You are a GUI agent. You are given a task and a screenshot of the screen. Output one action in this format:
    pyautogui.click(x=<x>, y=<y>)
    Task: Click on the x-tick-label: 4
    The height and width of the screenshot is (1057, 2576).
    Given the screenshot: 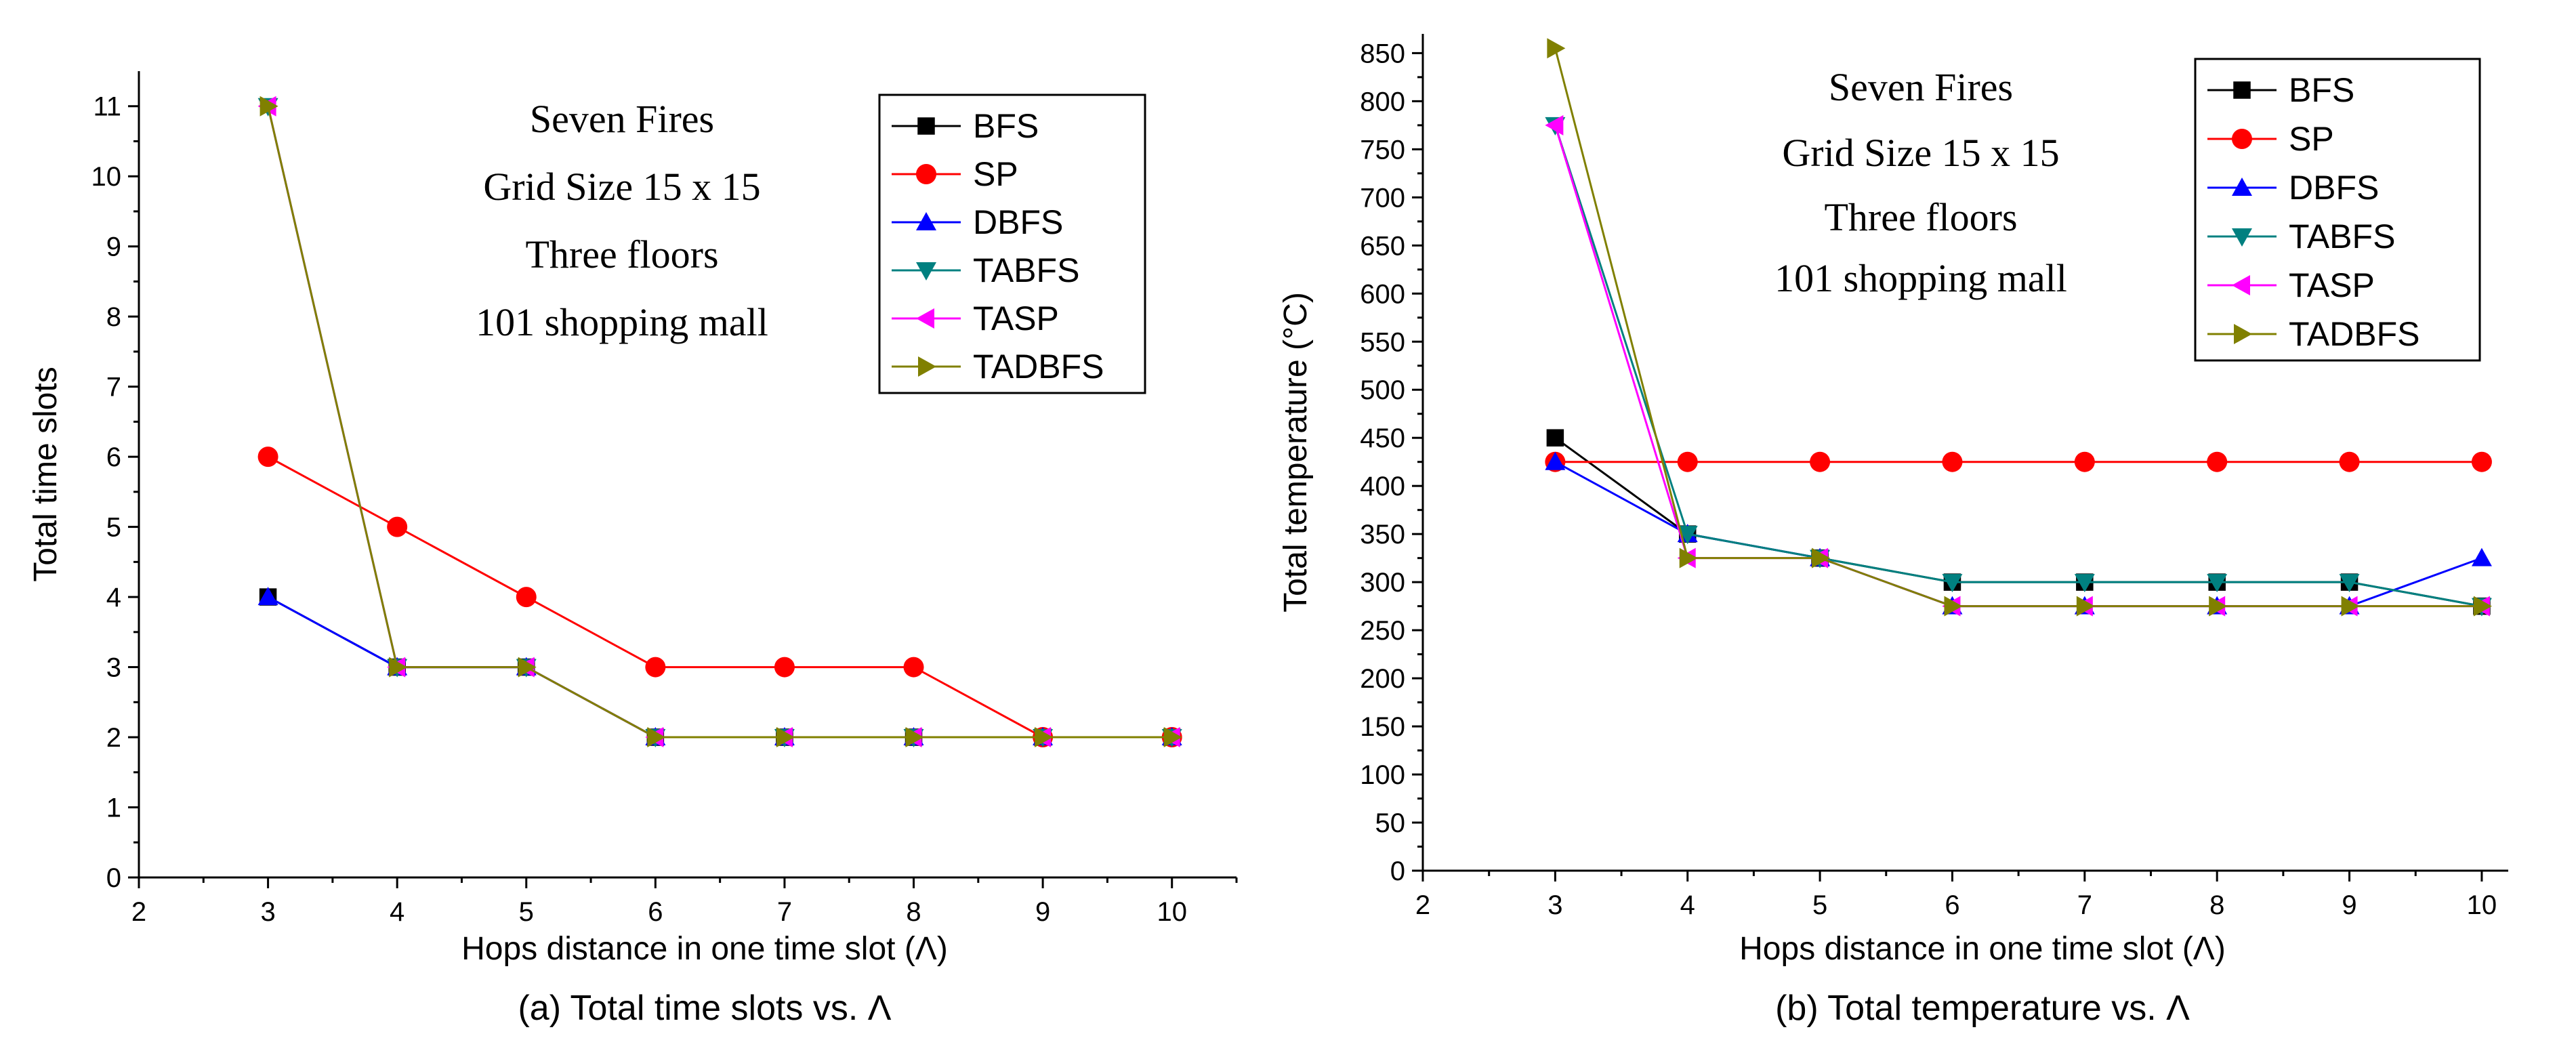 What is the action you would take?
    pyautogui.click(x=1687, y=905)
    